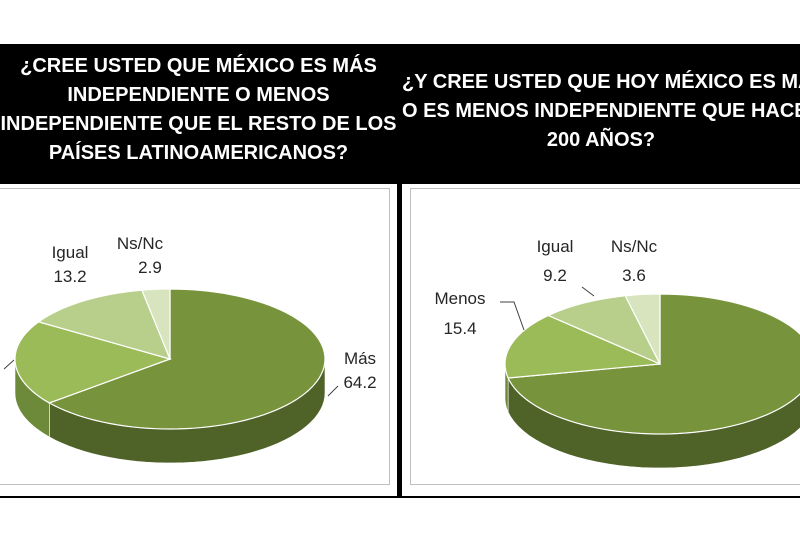 The image size is (800, 533). What do you see at coordinates (399, 271) in the screenshot?
I see `panel-divider` at bounding box center [399, 271].